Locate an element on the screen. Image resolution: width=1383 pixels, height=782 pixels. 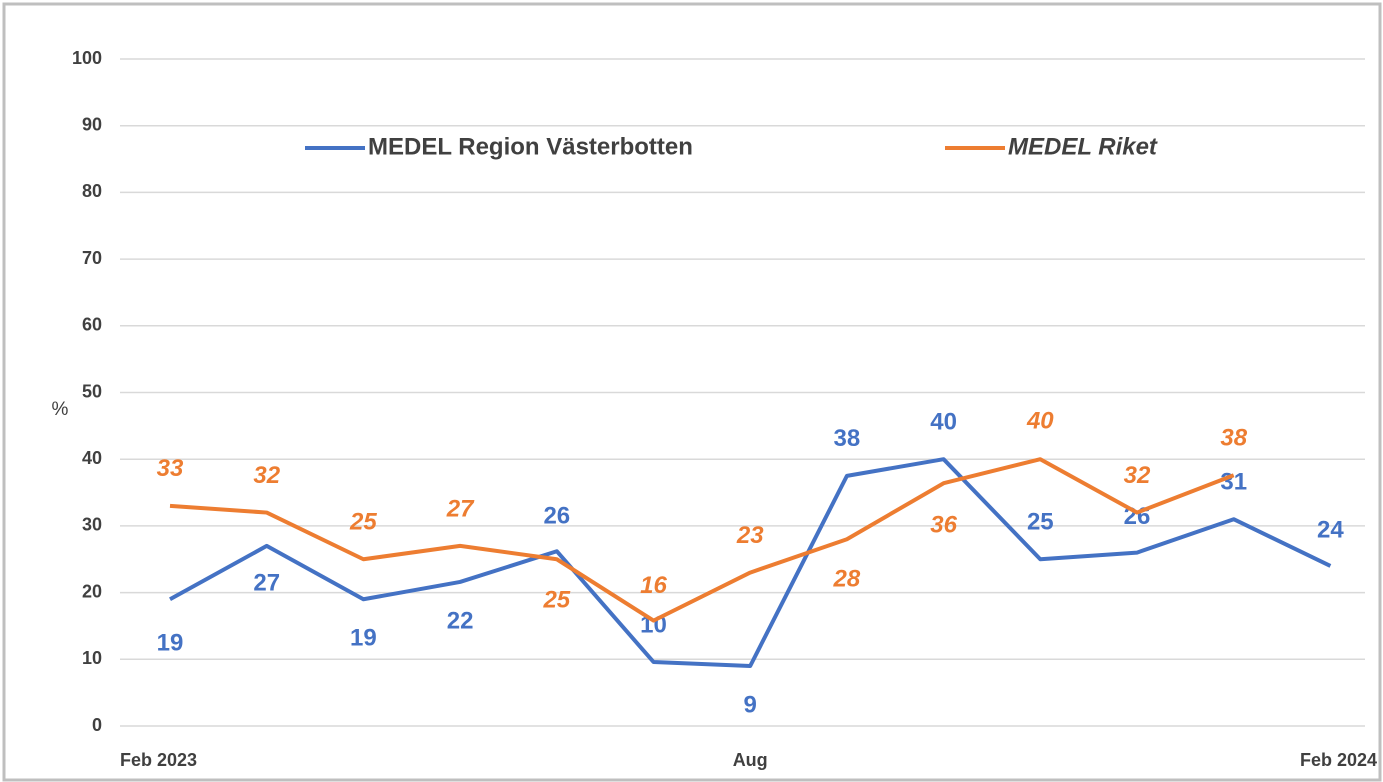
x-tick-label: Feb 2023 is located at coordinates (158, 760).